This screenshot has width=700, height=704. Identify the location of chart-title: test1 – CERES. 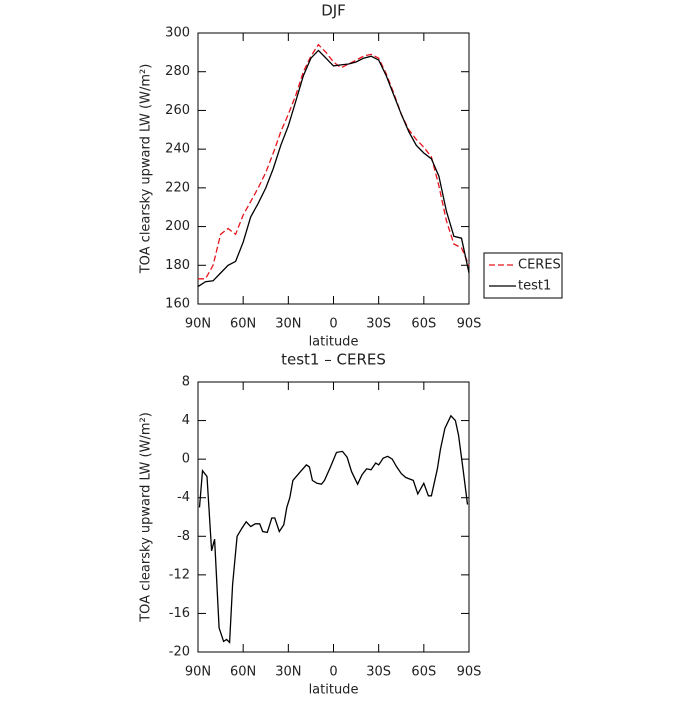
(333, 360).